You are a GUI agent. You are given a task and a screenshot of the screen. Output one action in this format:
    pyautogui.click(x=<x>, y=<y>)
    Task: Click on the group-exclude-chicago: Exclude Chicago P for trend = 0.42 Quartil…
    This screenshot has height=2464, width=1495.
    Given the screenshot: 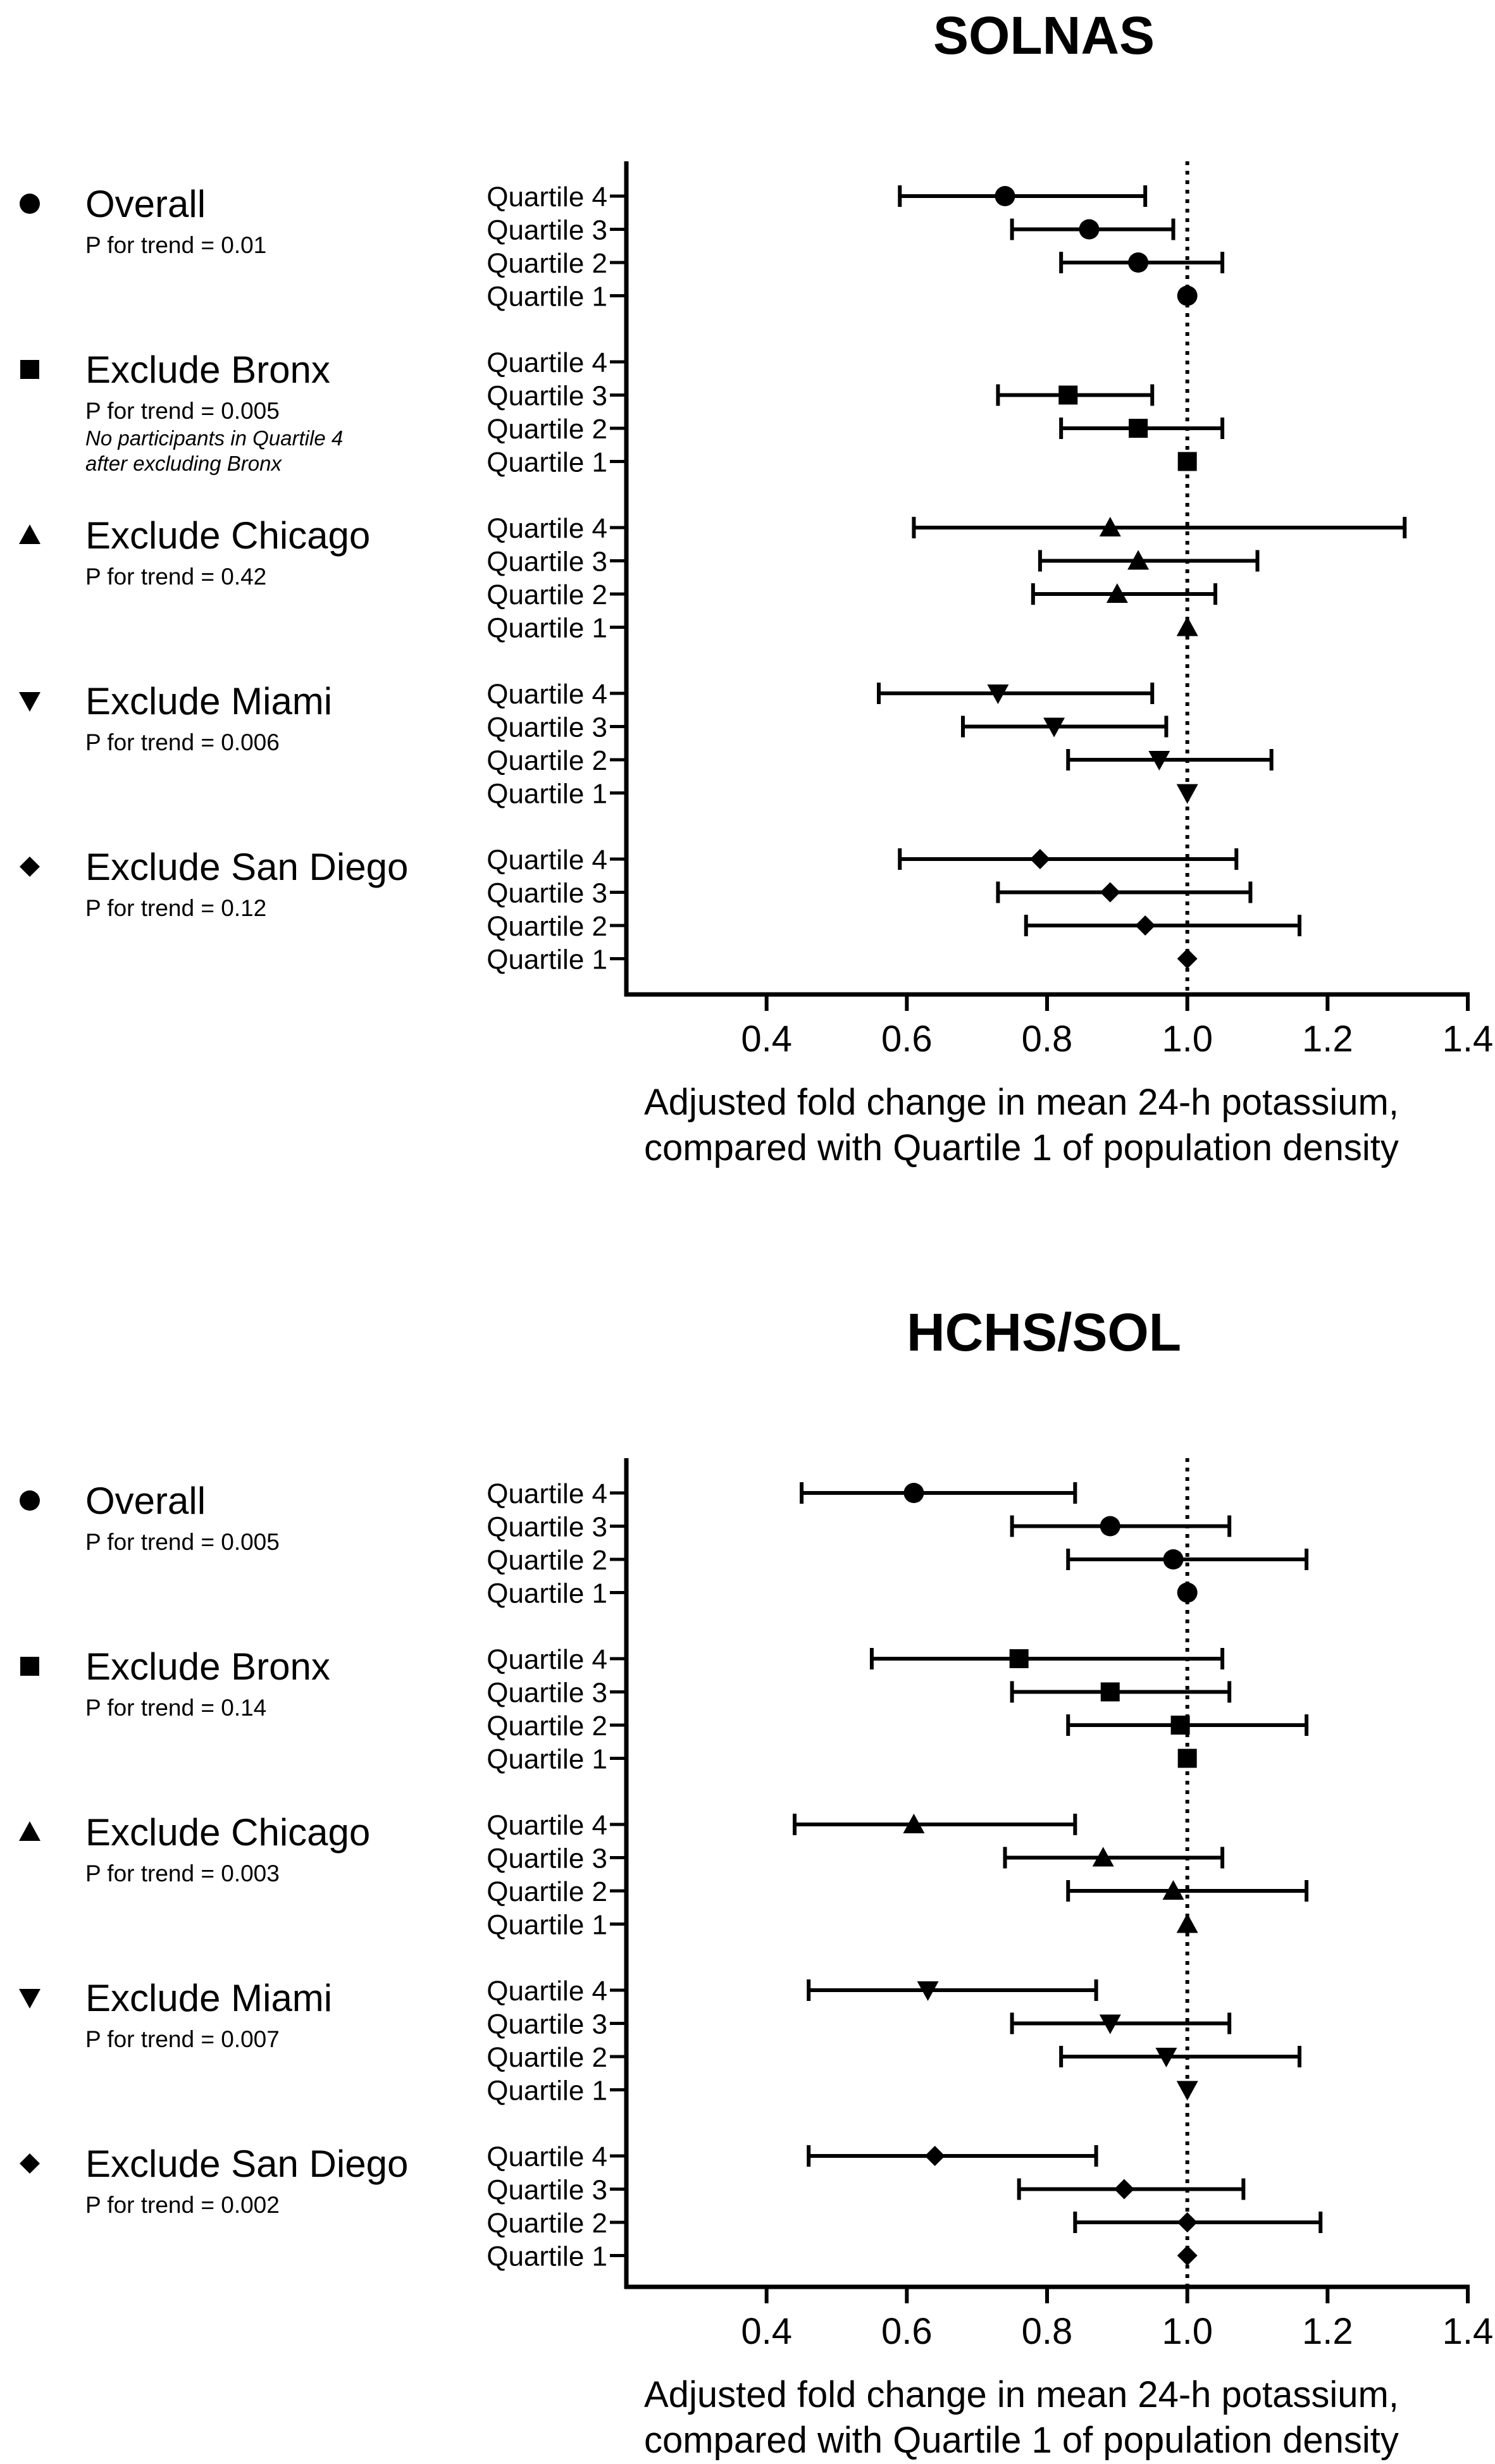 What is the action you would take?
    pyautogui.click(x=713, y=578)
    